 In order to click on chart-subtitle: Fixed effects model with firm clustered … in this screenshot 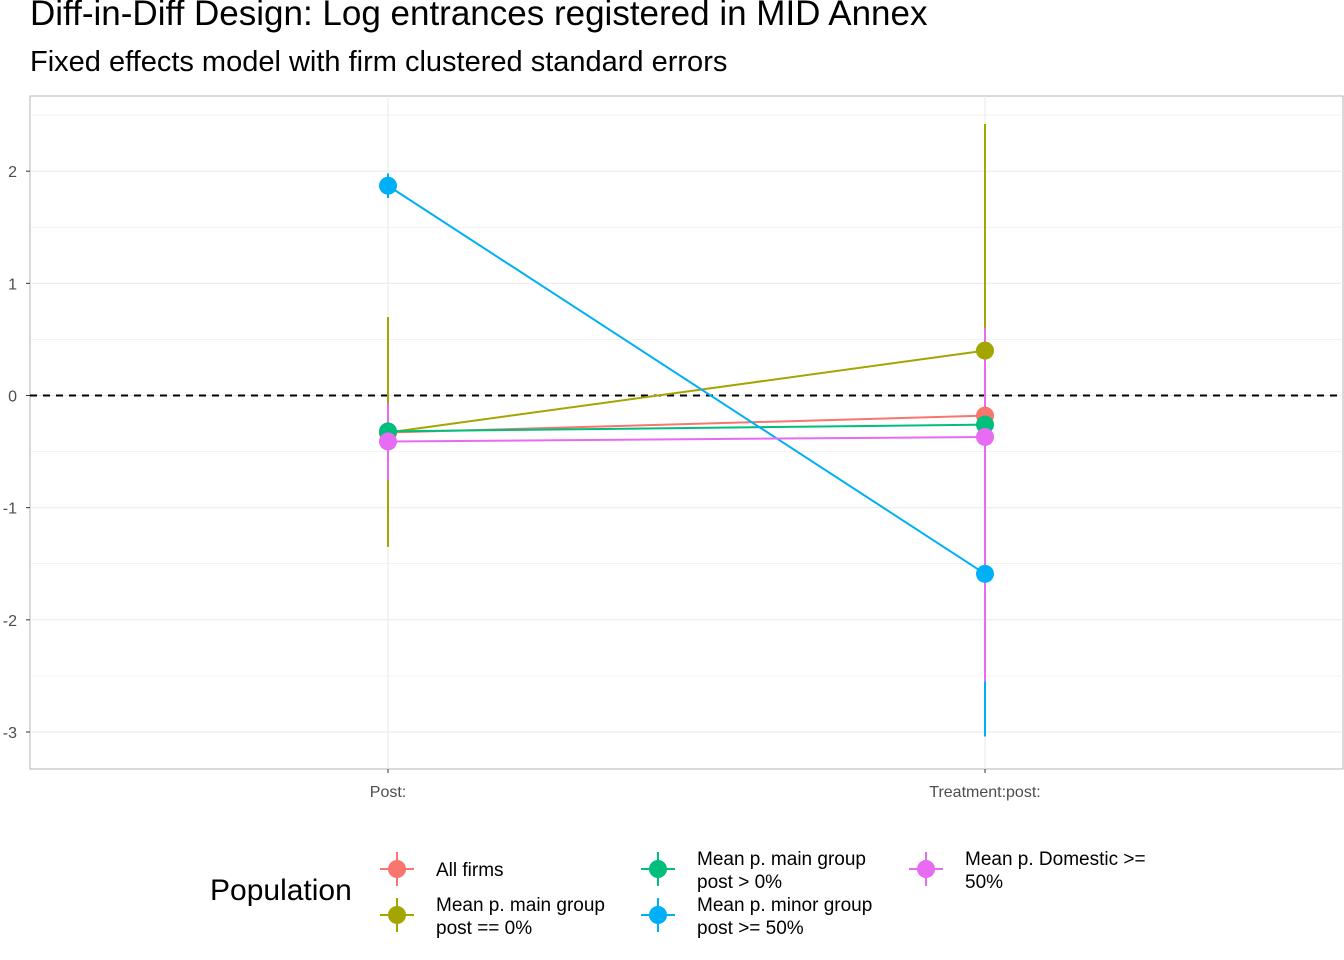, I will do `click(379, 62)`.